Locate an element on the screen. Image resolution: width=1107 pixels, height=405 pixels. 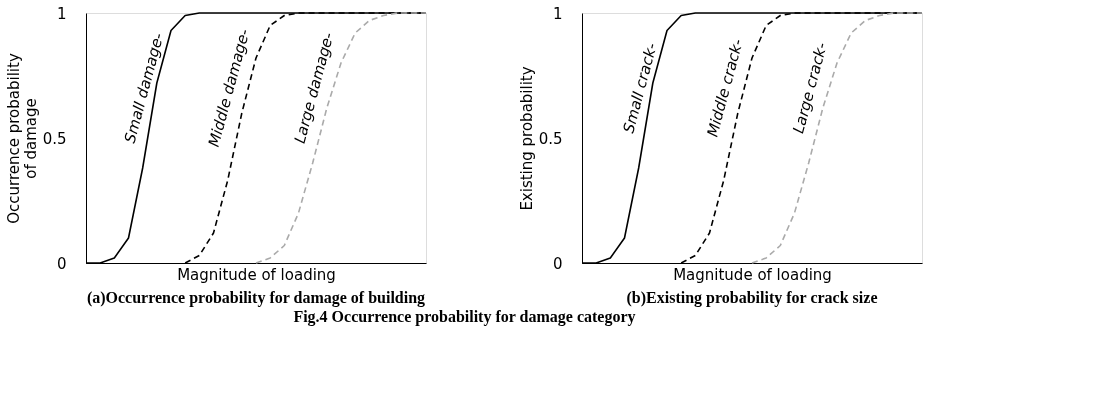
text: Middle crack- is located at coordinates (725, 88).